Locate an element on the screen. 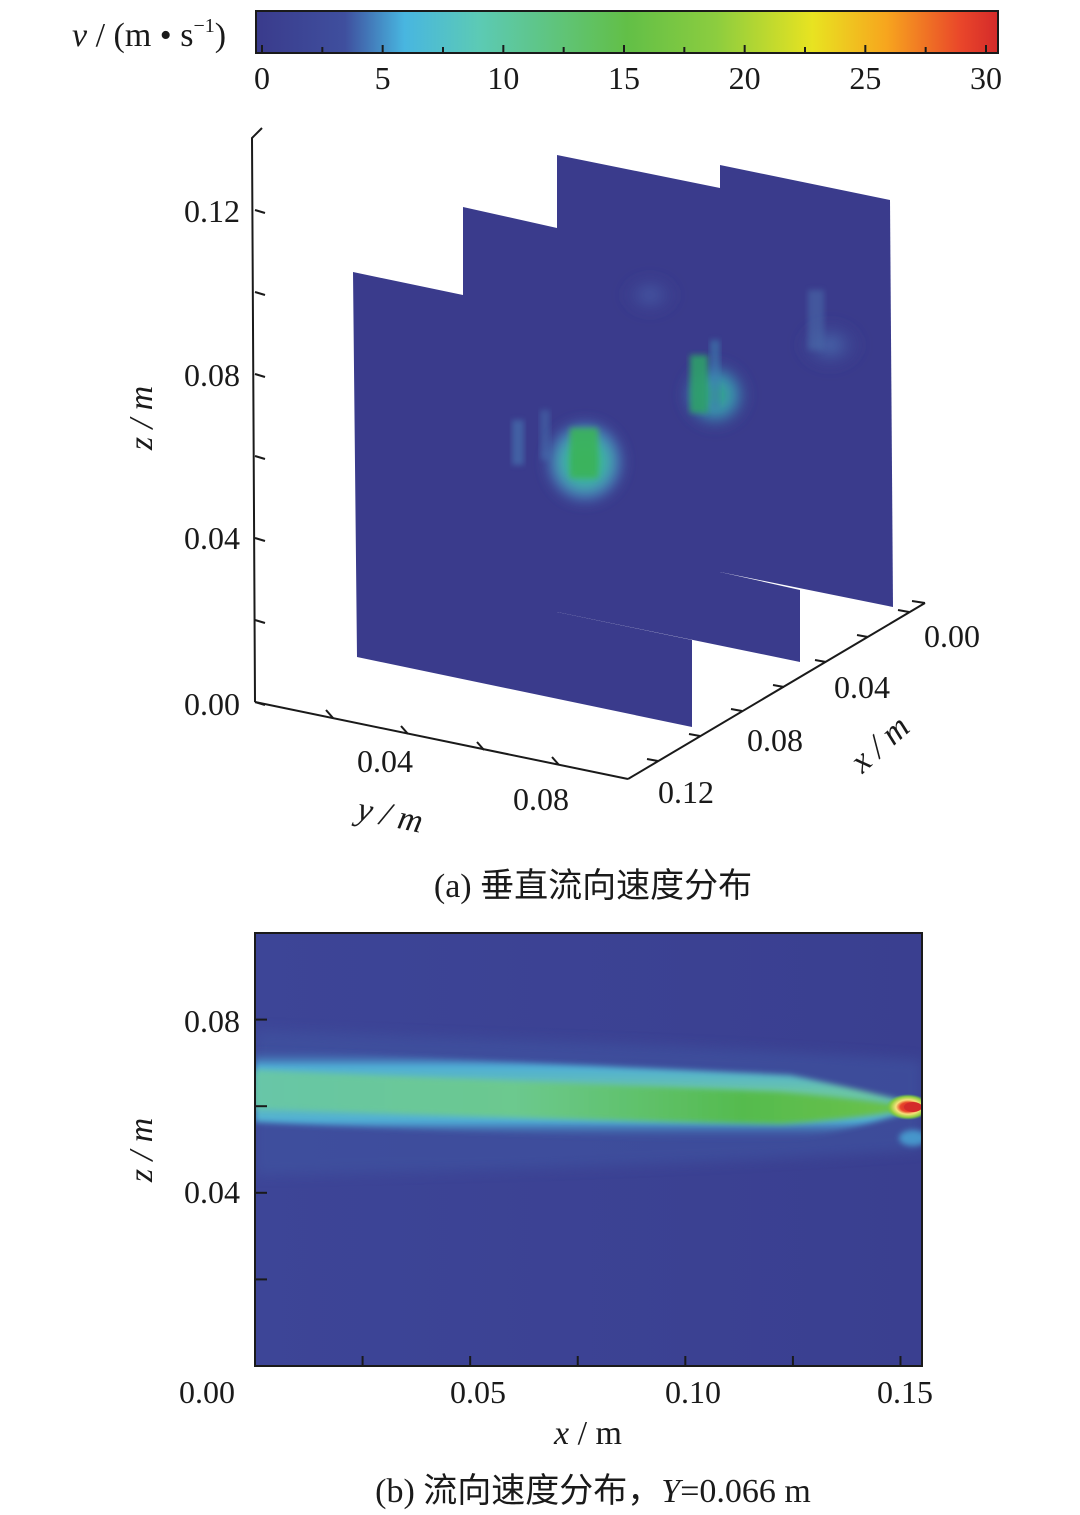  z-axis-line is located at coordinates (256, 415).